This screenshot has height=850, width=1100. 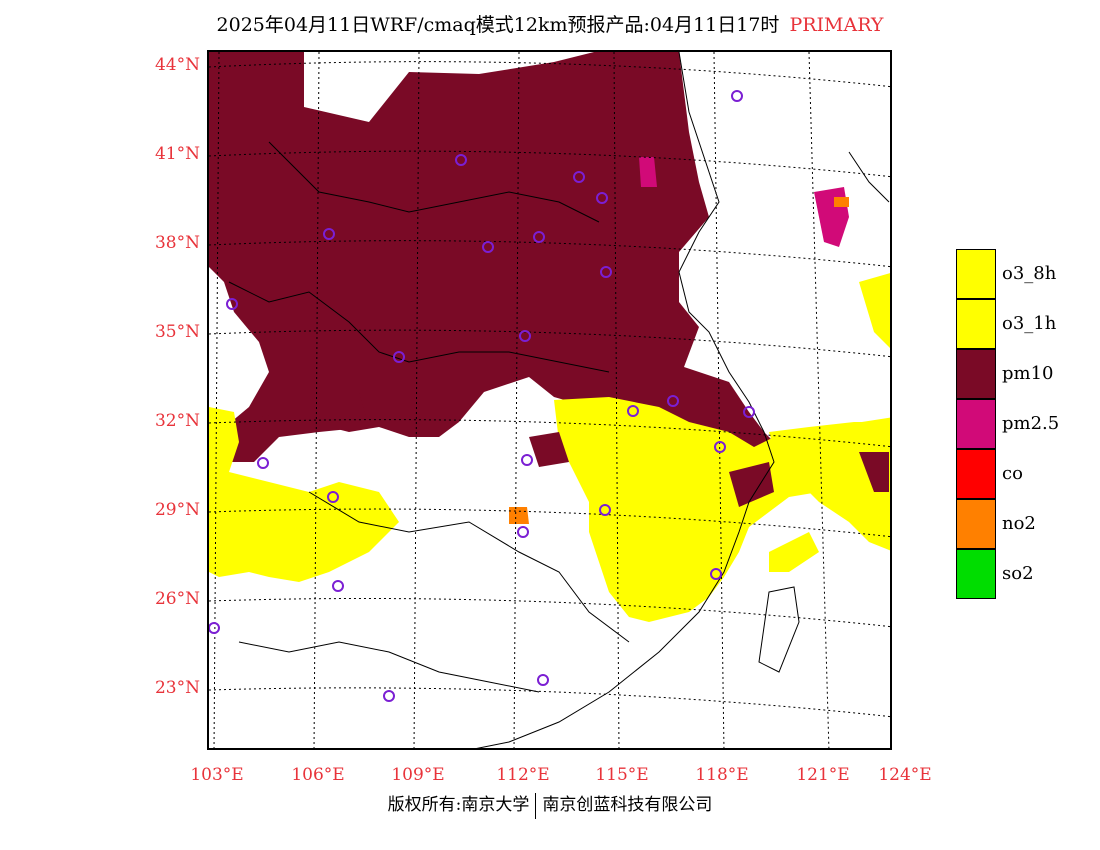 What do you see at coordinates (1031, 423) in the screenshot?
I see `legend-label: pm2.5` at bounding box center [1031, 423].